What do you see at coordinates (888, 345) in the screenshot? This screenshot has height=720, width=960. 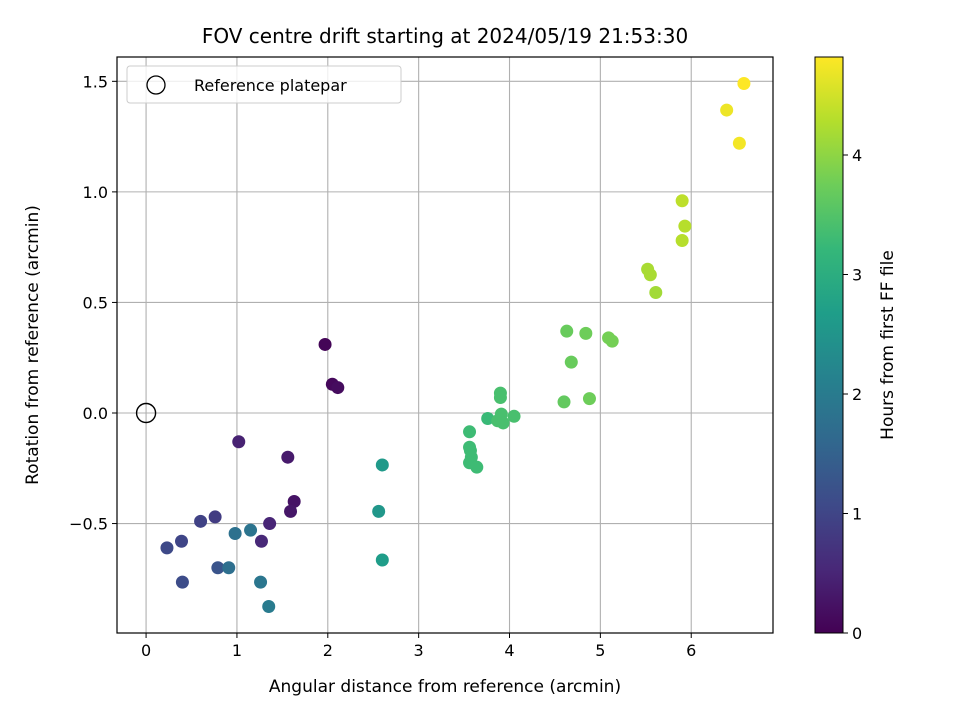 I see `colorbar-label: Hours from first FF file` at bounding box center [888, 345].